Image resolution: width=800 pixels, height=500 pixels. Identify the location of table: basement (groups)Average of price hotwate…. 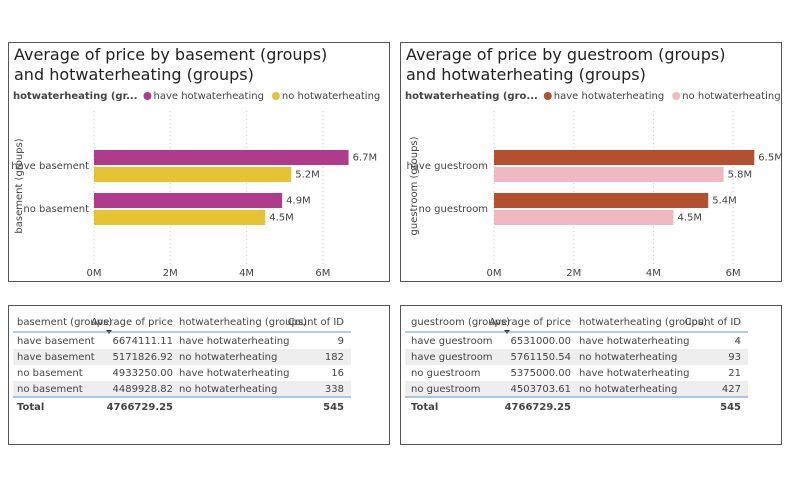
(182, 365).